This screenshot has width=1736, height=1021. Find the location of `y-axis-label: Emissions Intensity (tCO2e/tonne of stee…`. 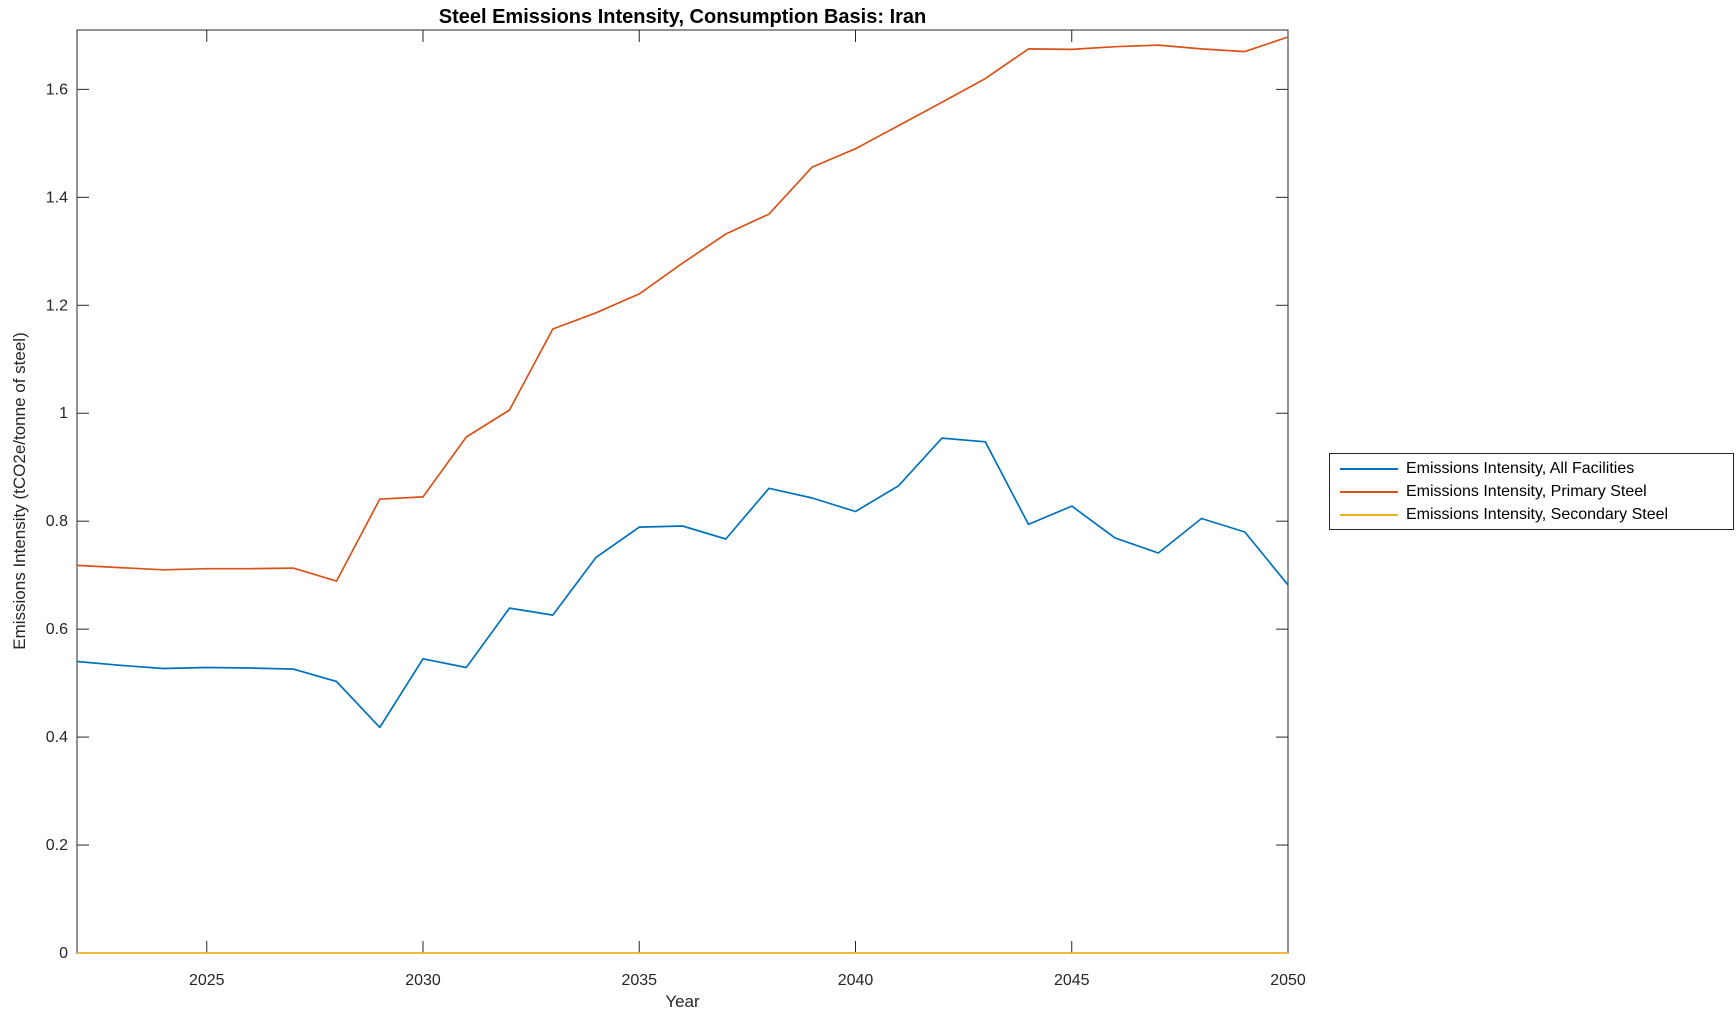

y-axis-label: Emissions Intensity (tCO2e/tonne of stee… is located at coordinates (19, 491).